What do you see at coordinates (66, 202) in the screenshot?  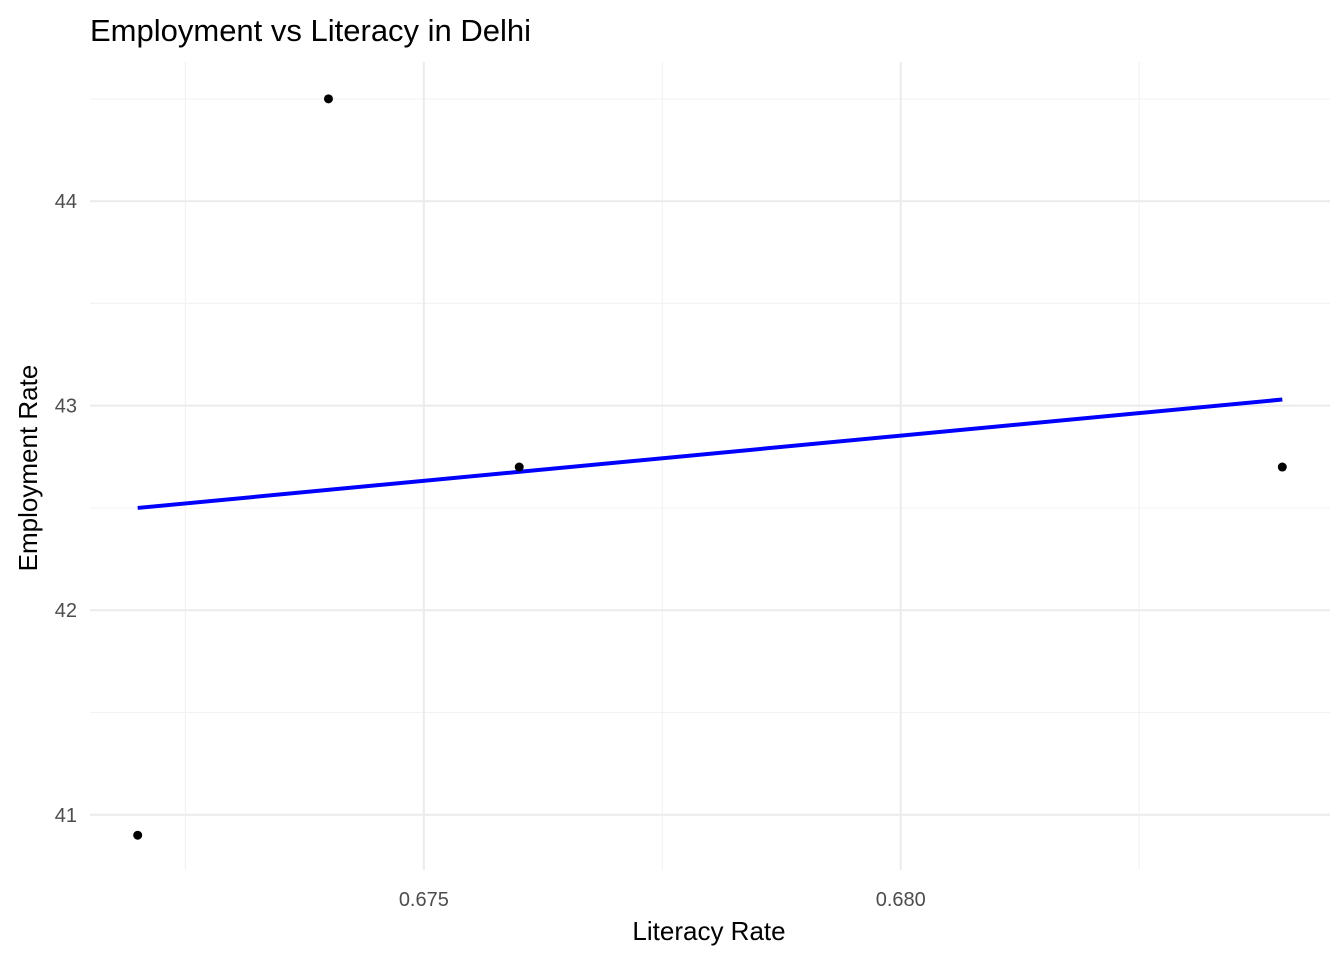 I see `y-tick-label-3: 44` at bounding box center [66, 202].